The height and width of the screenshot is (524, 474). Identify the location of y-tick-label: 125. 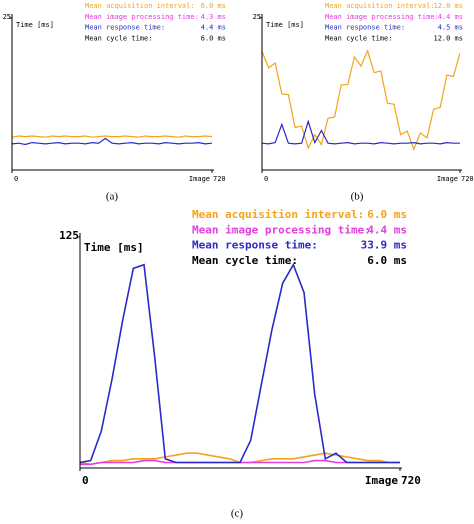
(69, 235).